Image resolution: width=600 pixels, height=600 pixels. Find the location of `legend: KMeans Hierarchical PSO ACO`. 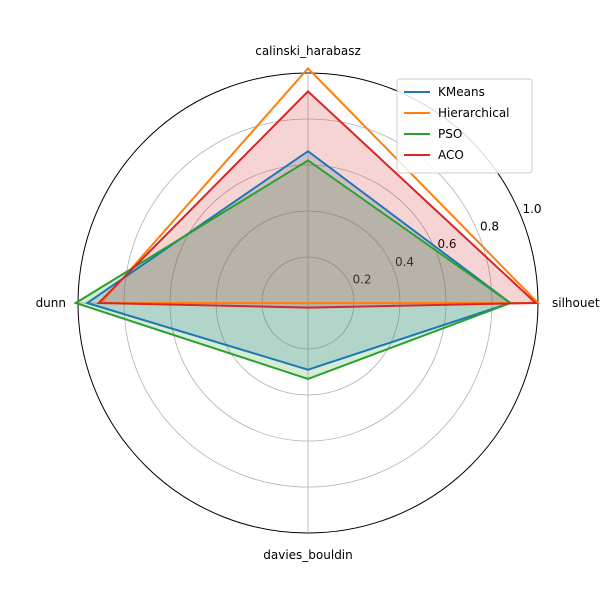

legend: KMeans Hierarchical PSO ACO is located at coordinates (464, 126).